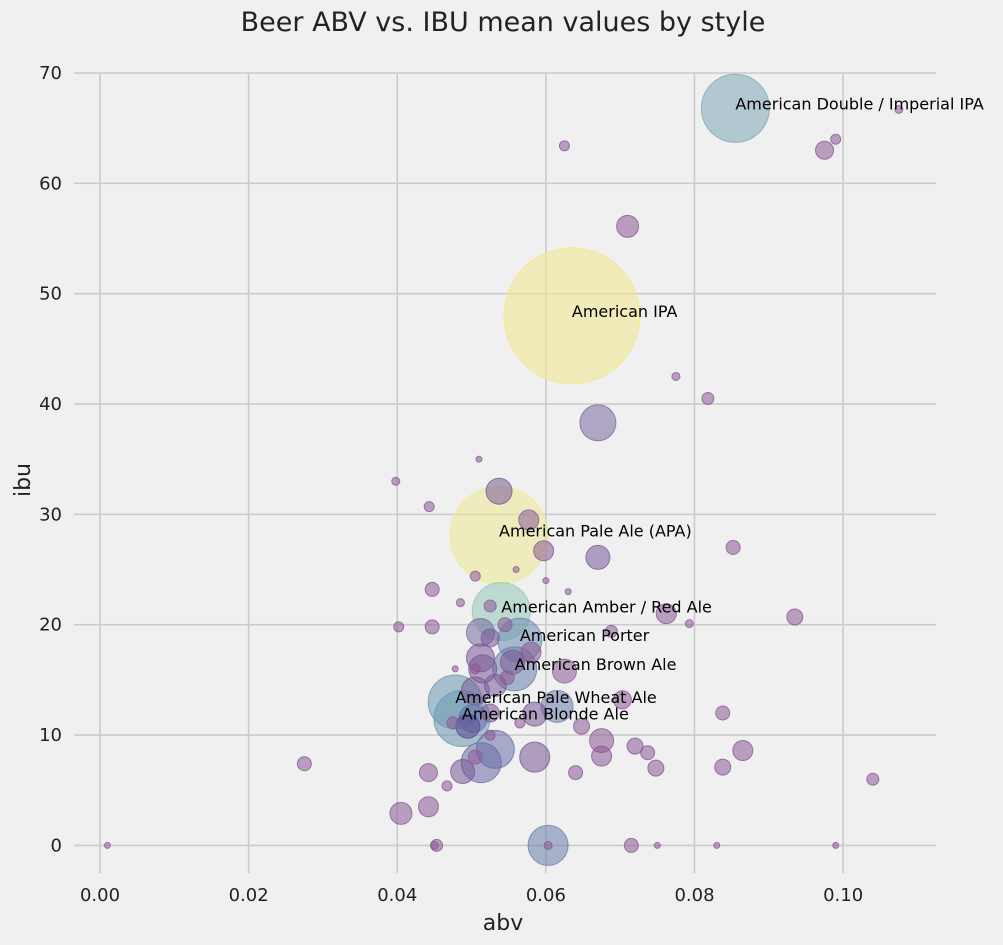  Describe the element at coordinates (56, 845) in the screenshot. I see `y-tick-label: 0` at that location.